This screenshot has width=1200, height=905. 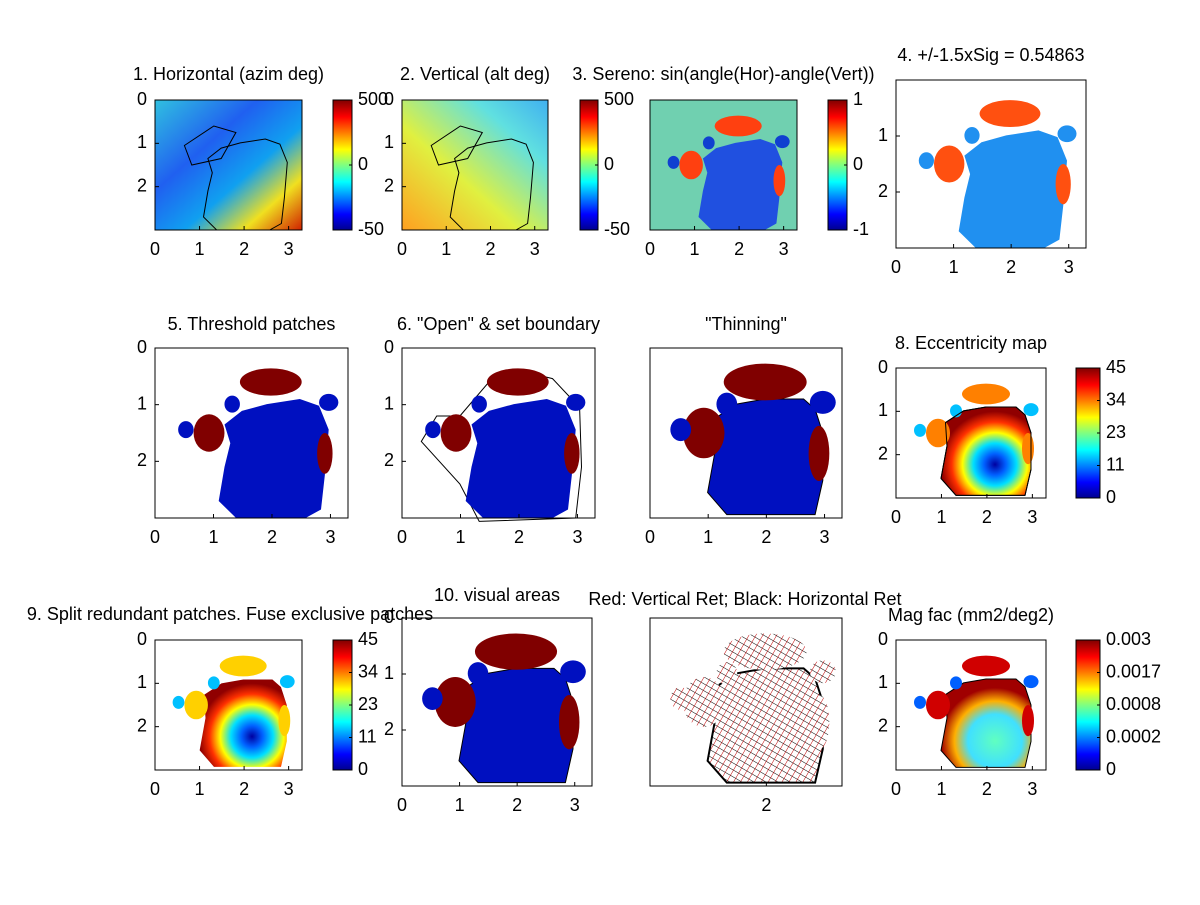 I want to click on colorbar-tick-label: 23, so click(x=368, y=704).